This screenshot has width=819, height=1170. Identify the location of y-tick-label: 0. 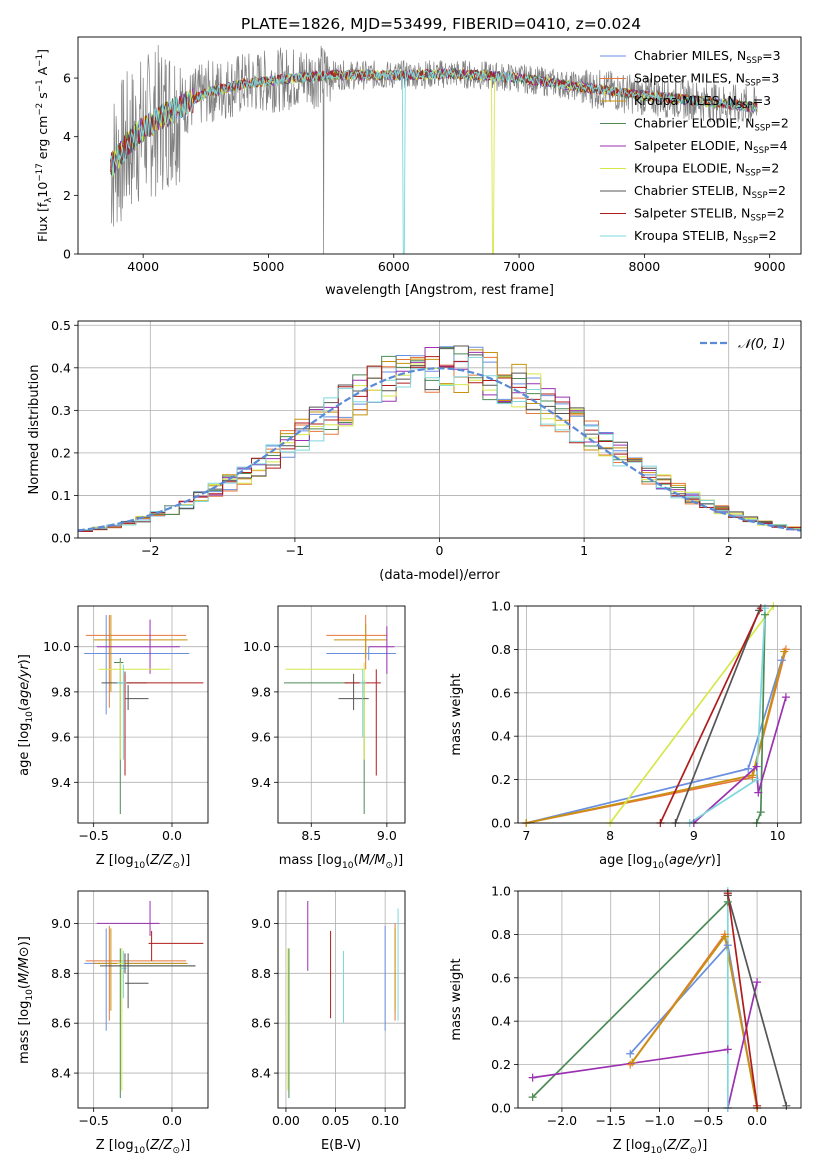
(67, 254).